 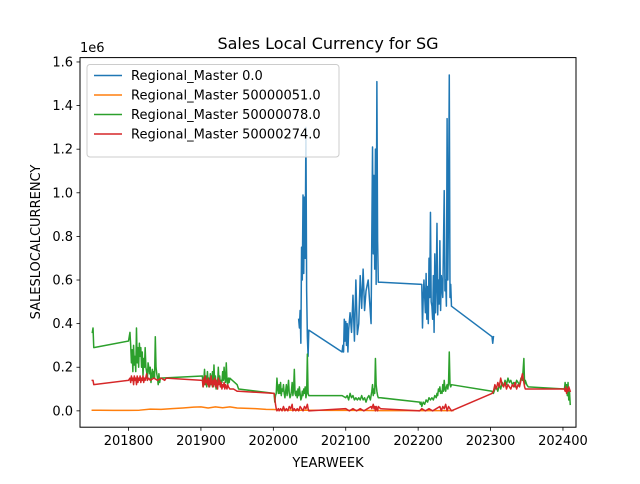 I want to click on y-tick-label: 0.6, so click(x=62, y=281).